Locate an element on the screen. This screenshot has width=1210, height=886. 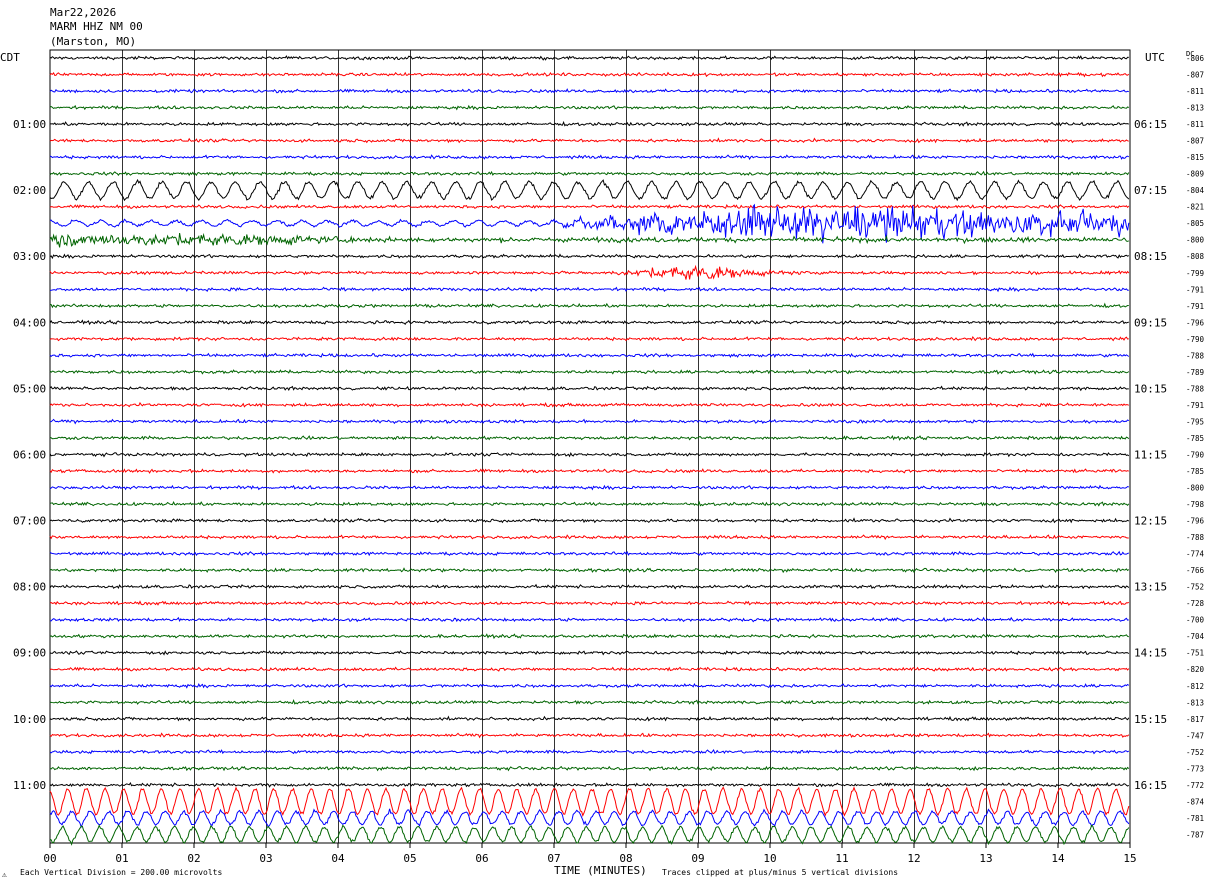
x-tick-label: 15 is located at coordinates (1129, 858).